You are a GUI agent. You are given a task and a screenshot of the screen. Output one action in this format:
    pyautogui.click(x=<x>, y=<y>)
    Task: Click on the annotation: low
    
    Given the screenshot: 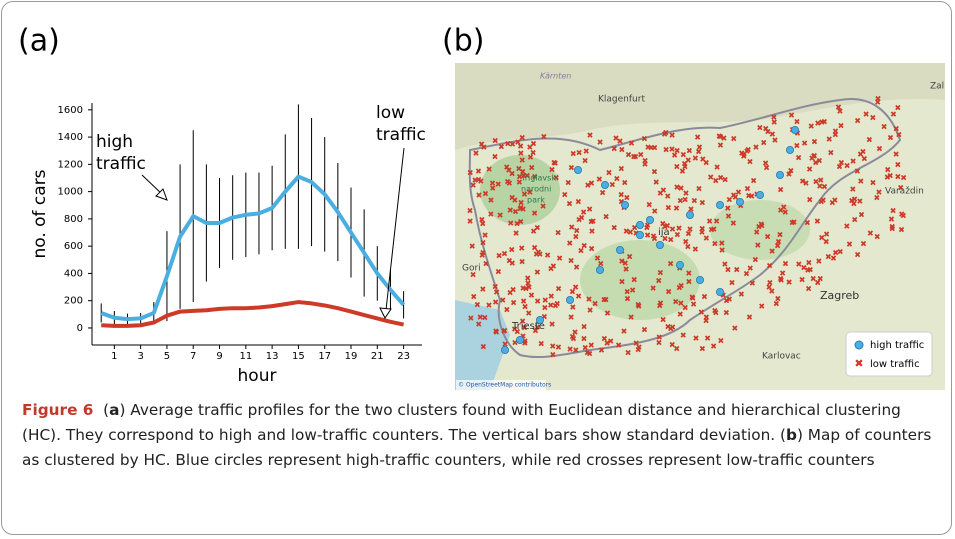 What is the action you would take?
    pyautogui.click(x=390, y=113)
    